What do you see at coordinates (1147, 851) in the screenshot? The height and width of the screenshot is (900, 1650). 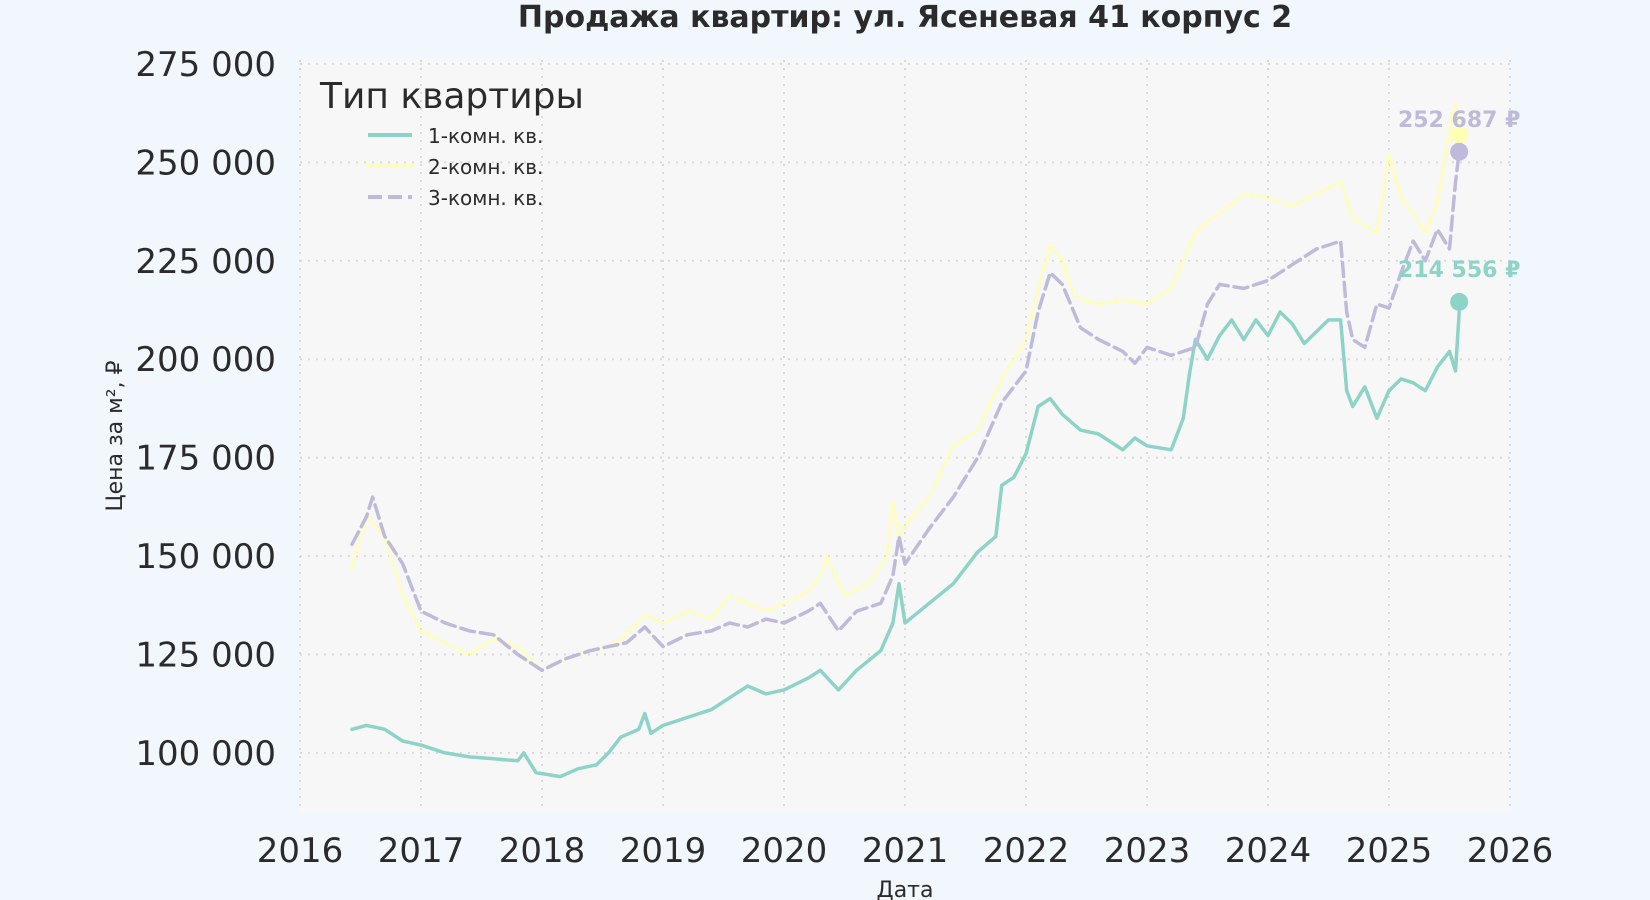 I see `x-tick-label: 2023` at bounding box center [1147, 851].